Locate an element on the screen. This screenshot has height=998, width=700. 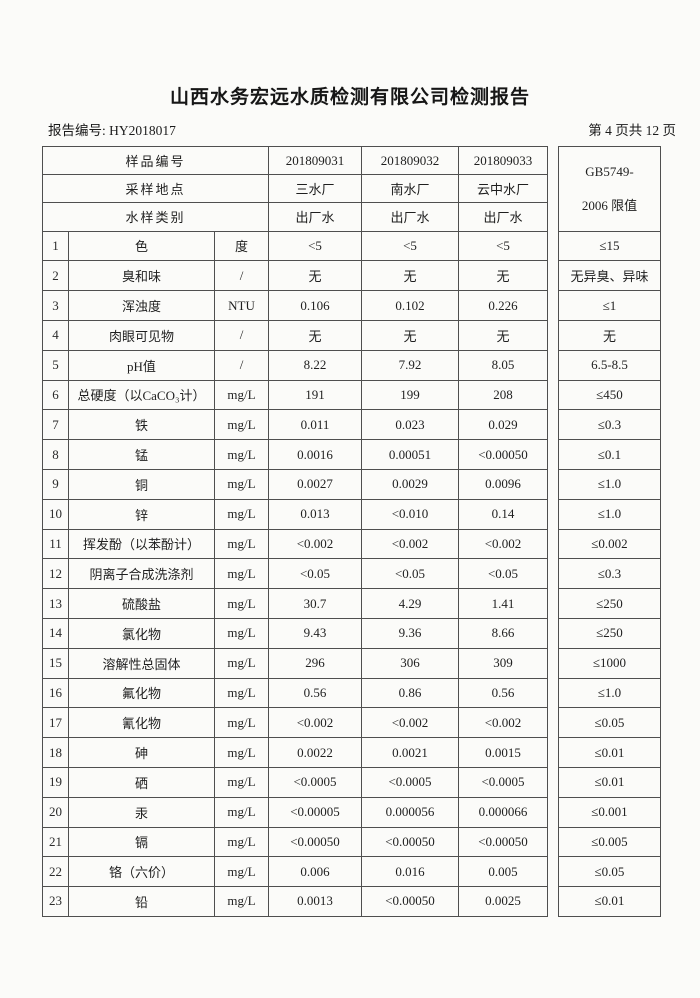
cell-name: 臭和味 is located at coordinates (141, 276).